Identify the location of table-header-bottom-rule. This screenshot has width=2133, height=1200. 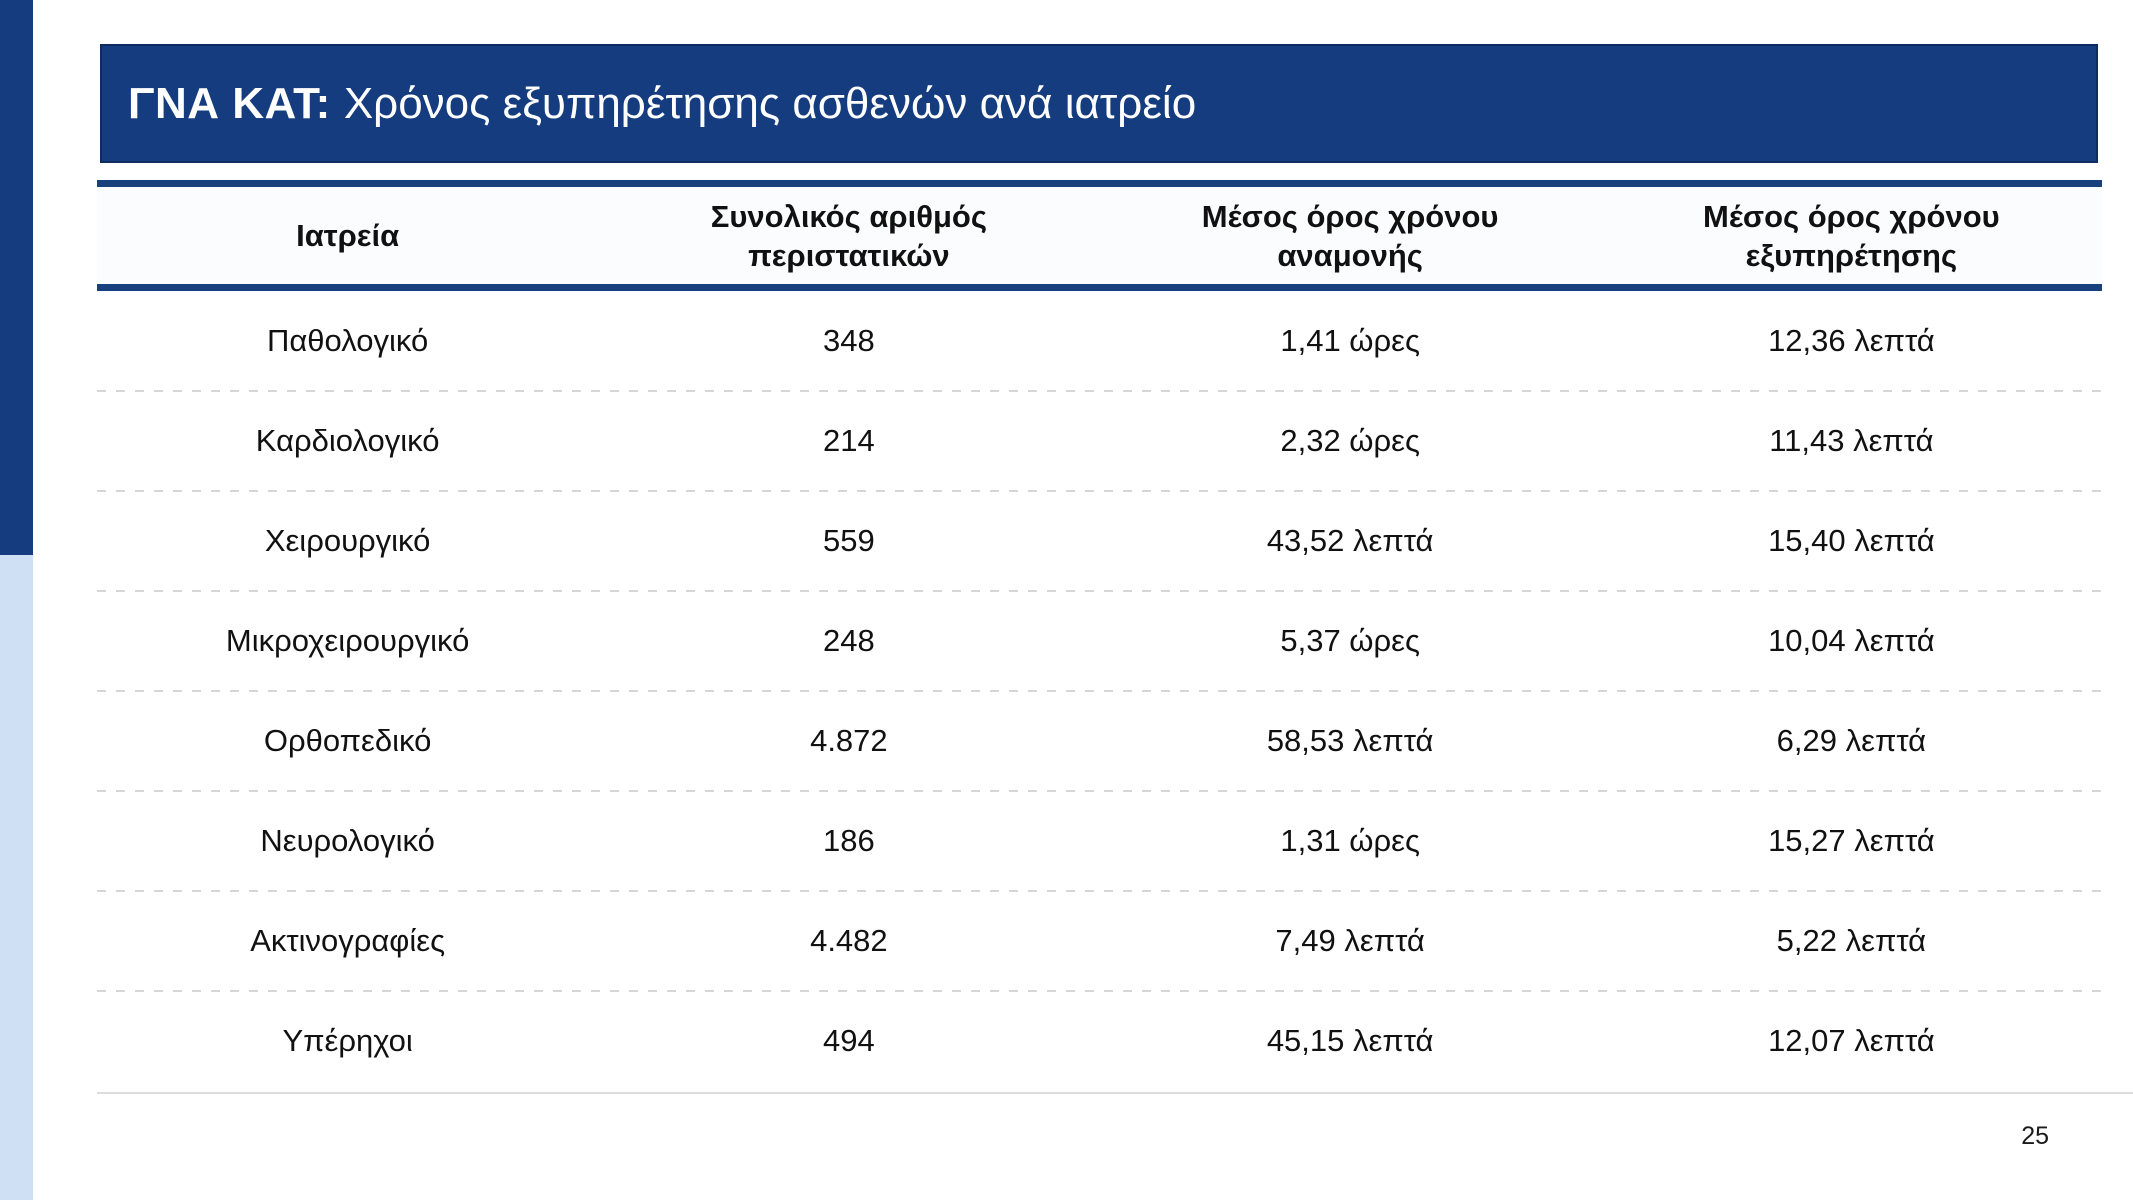
(1099, 287).